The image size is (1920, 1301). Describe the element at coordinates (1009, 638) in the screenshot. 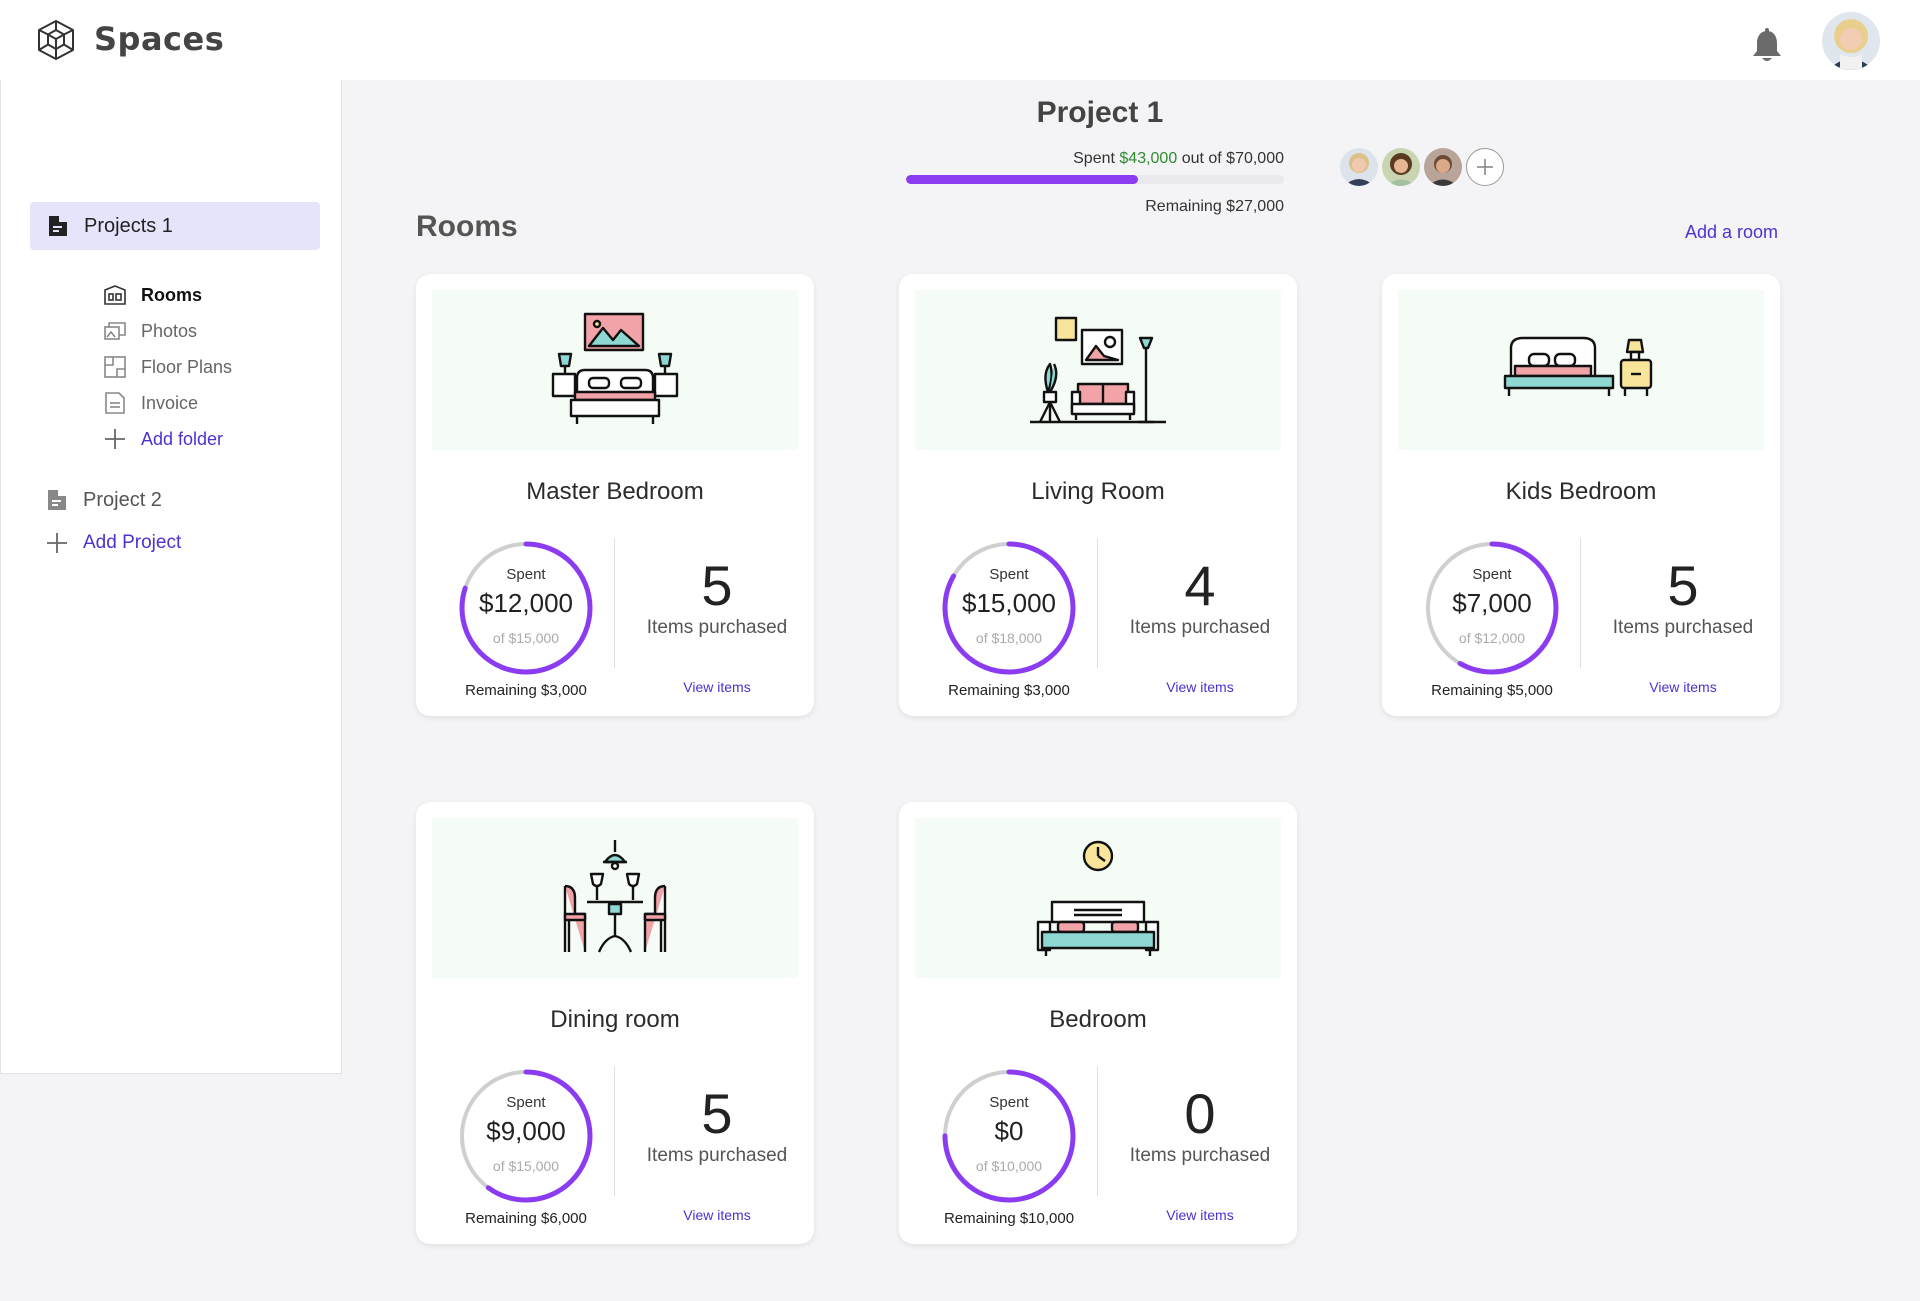

I see `budget-amount: of $18,000` at that location.